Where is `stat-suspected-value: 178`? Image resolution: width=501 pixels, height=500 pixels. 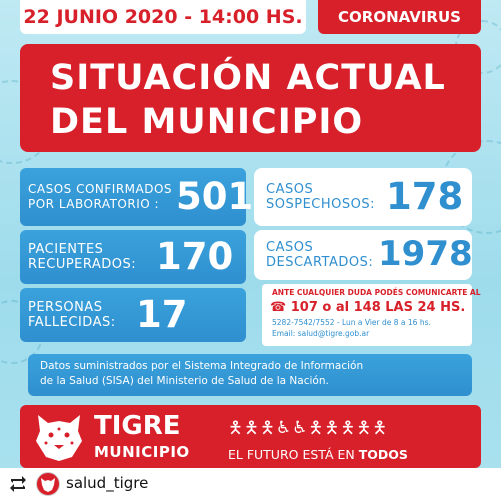
stat-suspected-value: 178 is located at coordinates (425, 196).